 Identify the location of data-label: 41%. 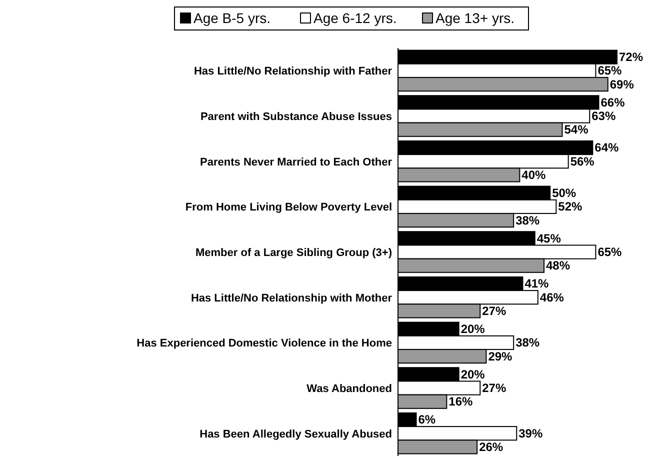
(537, 283).